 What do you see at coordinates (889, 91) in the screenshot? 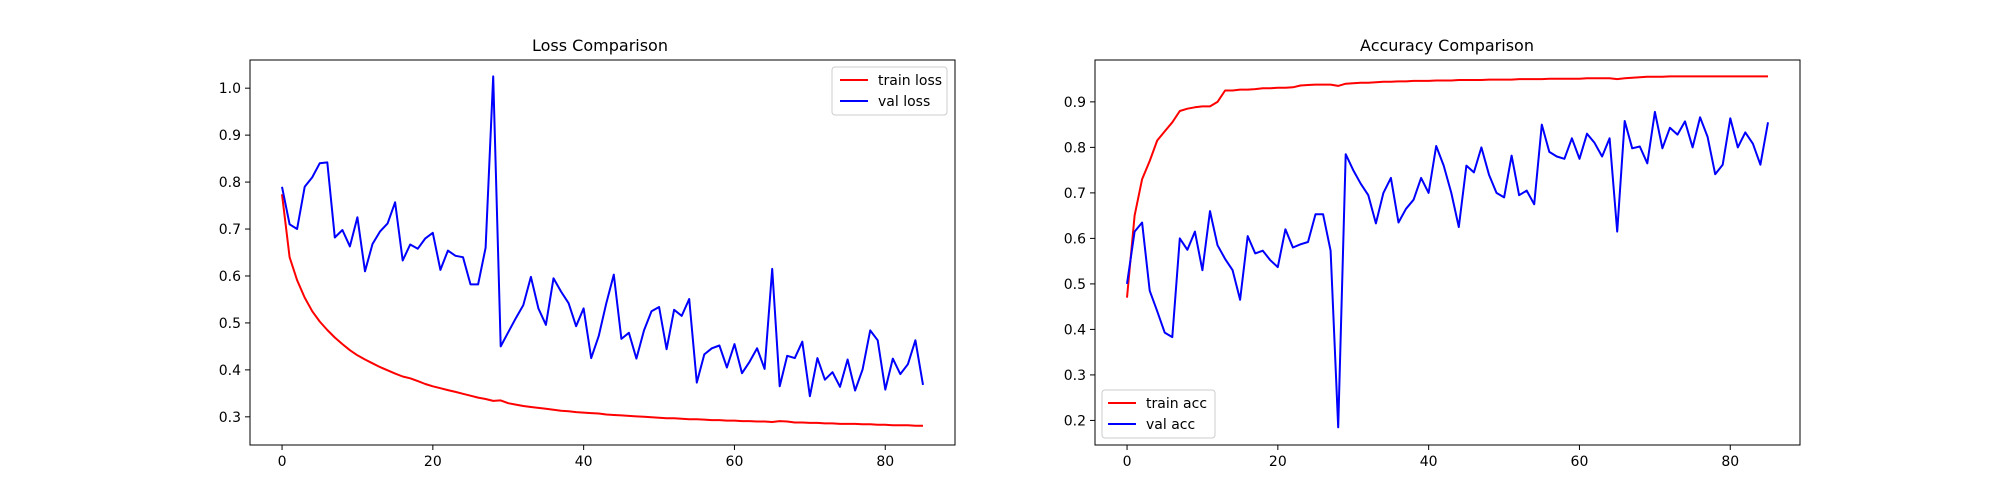
I see `loss-legend: train loss val loss` at bounding box center [889, 91].